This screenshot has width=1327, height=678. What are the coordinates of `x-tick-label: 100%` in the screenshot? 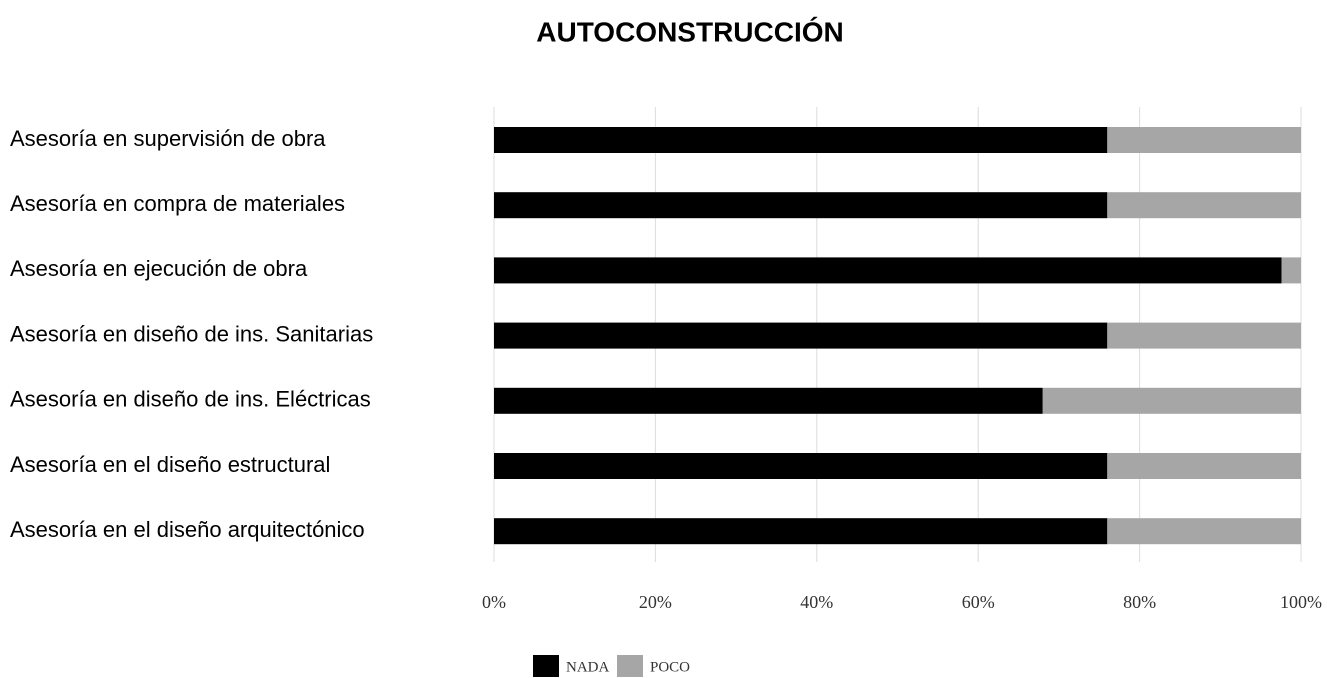 It's located at (1301, 602).